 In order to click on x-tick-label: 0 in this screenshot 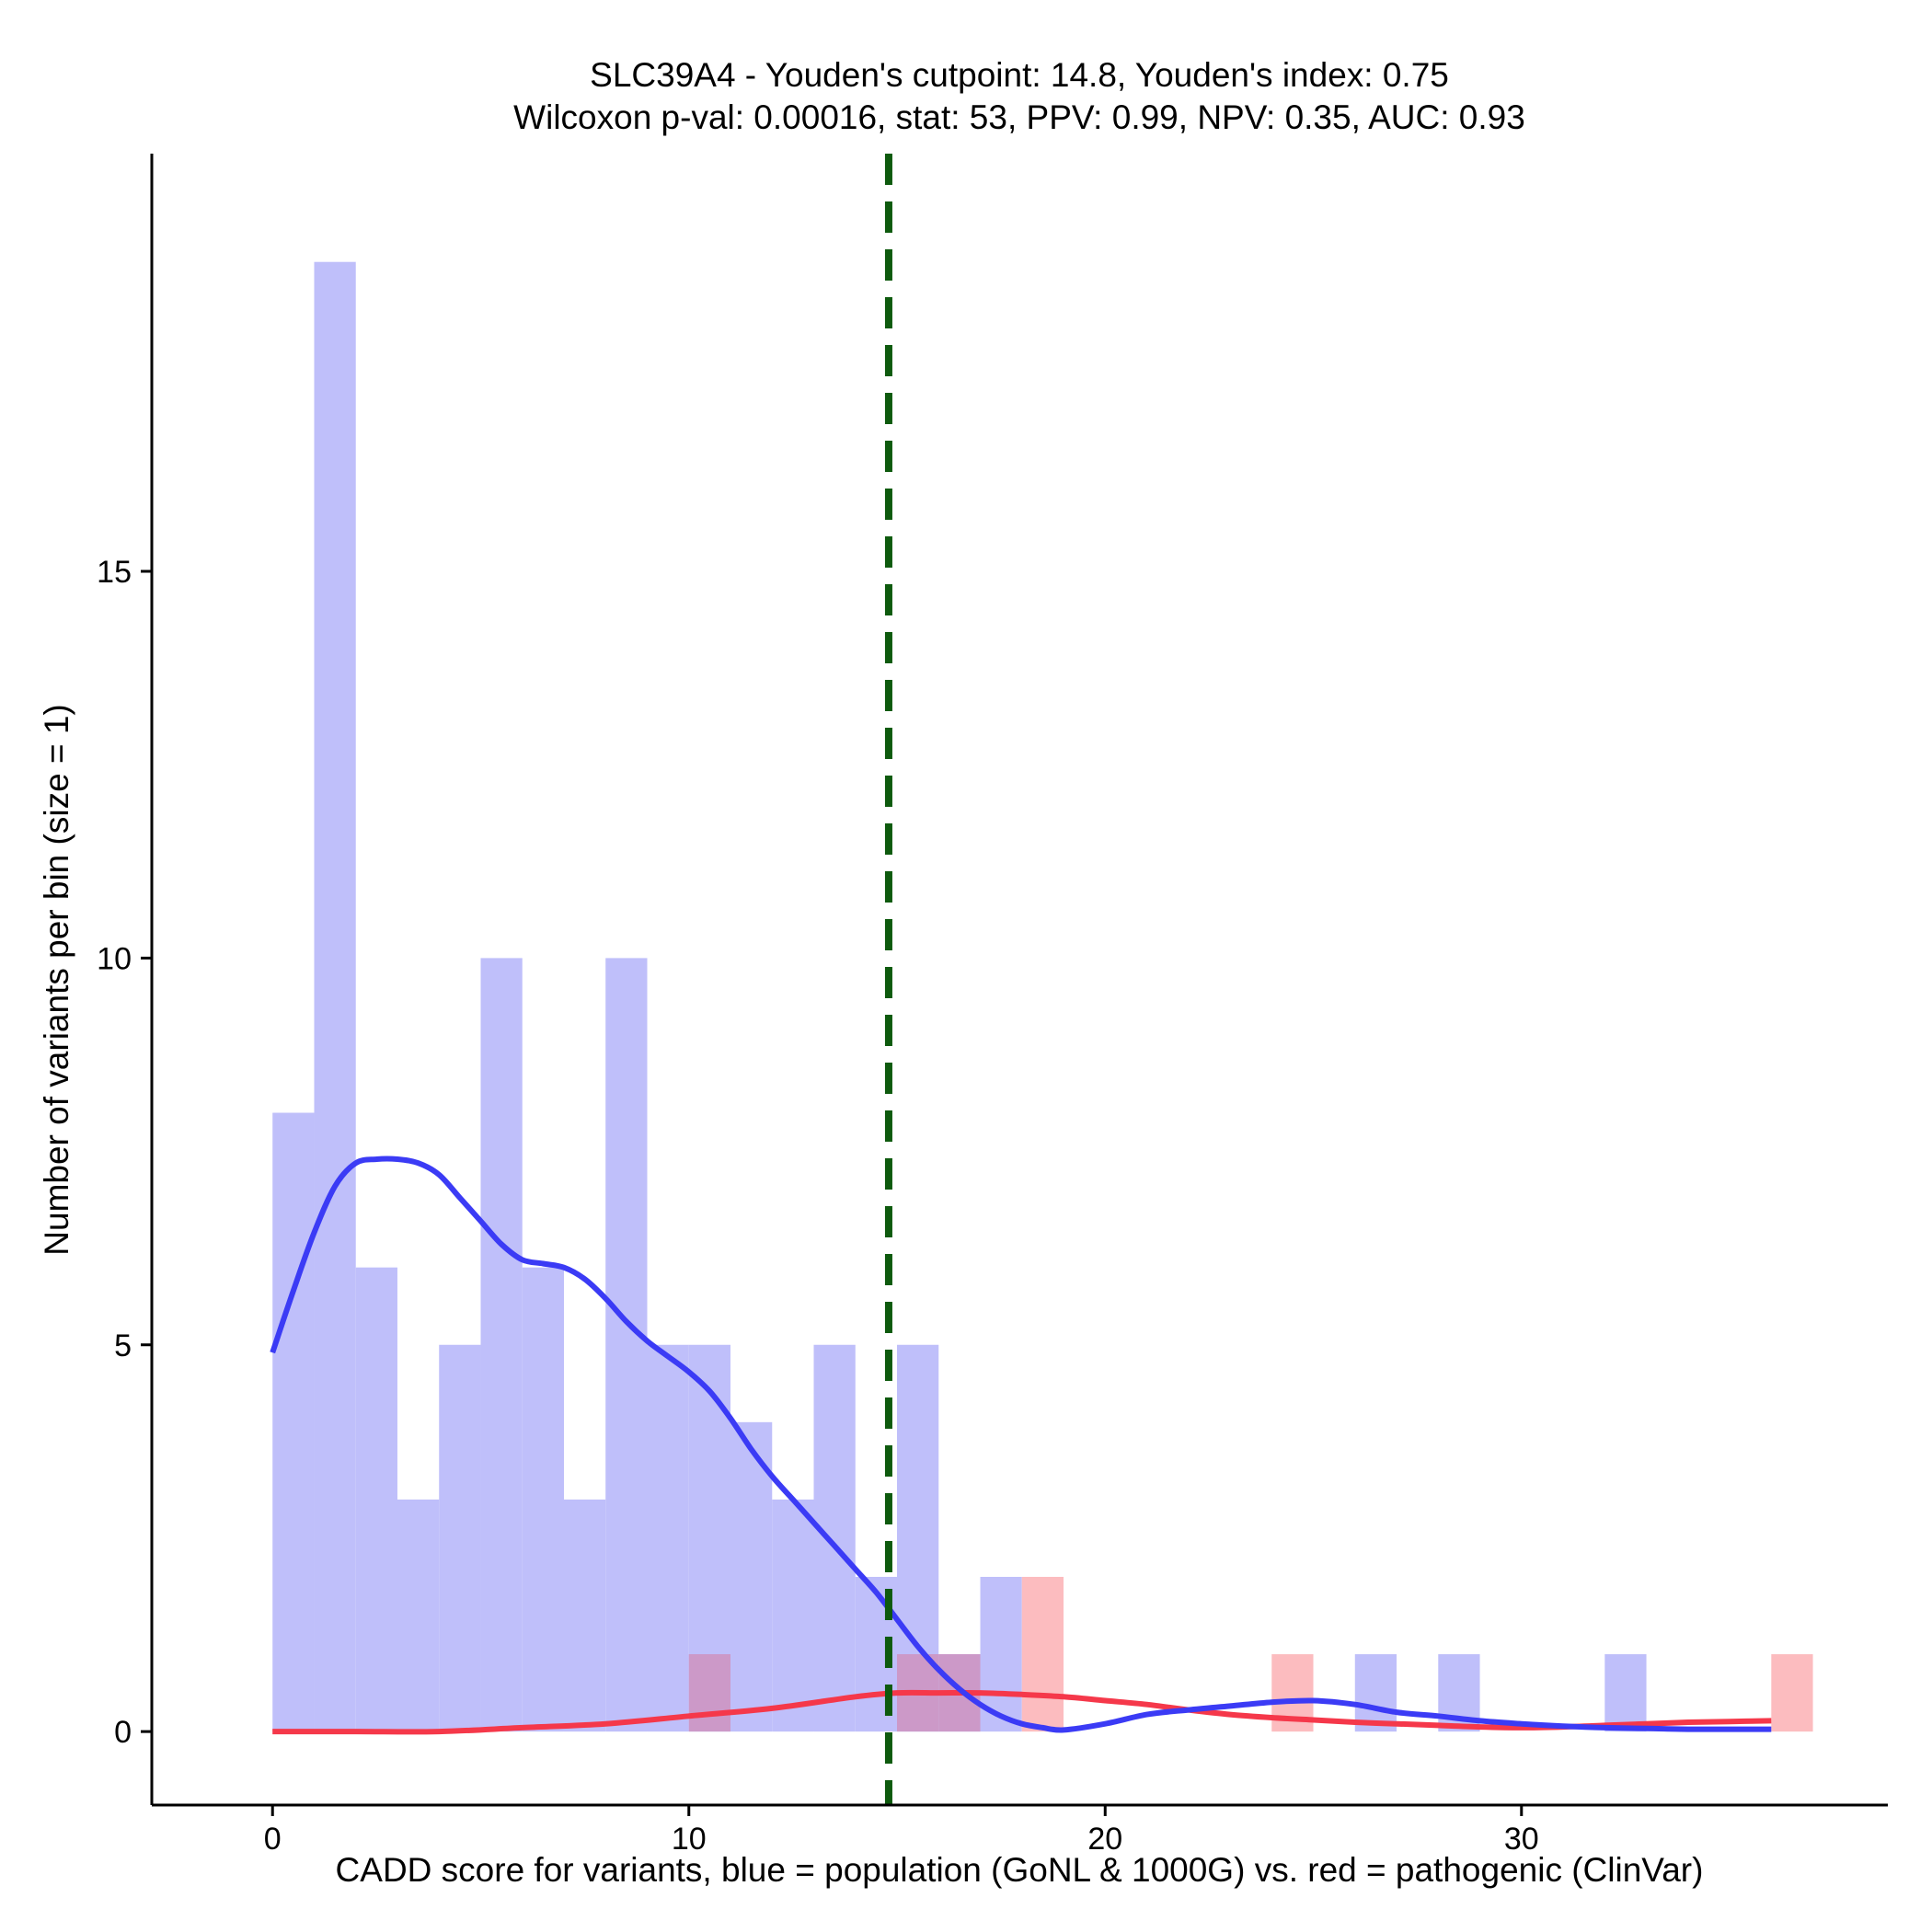, I will do `click(273, 1839)`.